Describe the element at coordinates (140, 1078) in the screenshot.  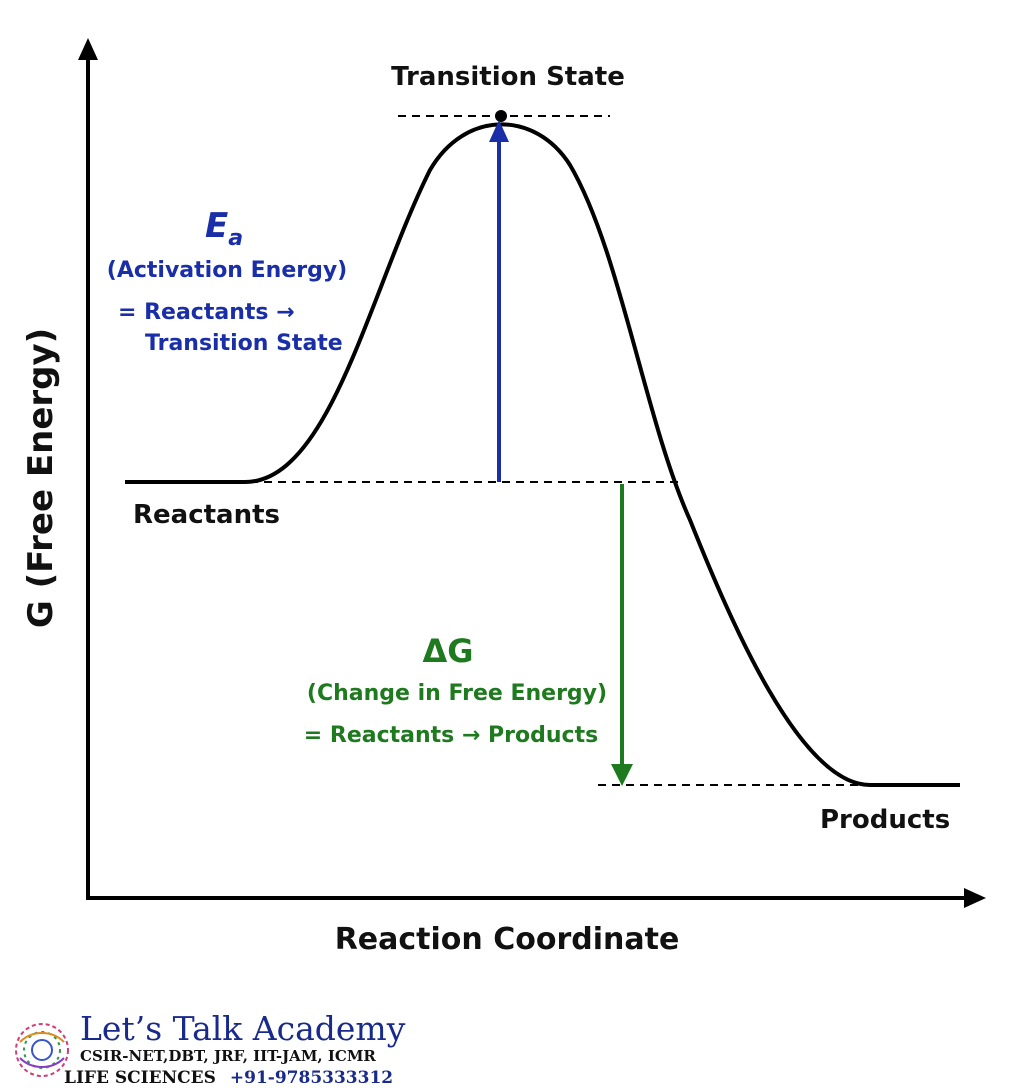
I see `brand-subject: LIFE SCIENCES` at that location.